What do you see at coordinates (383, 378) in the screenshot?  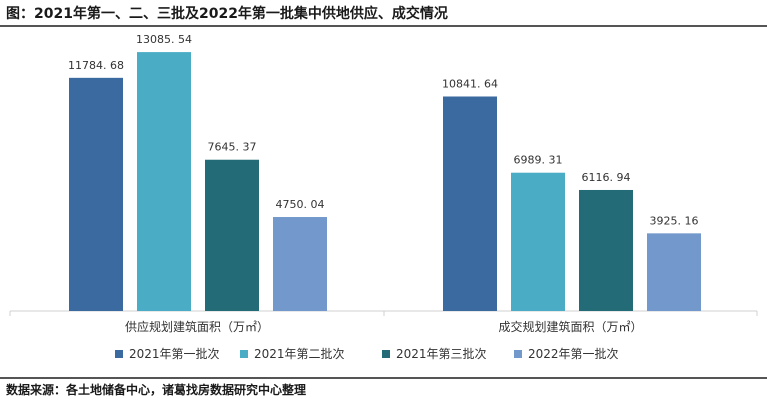 I see `bottom-rule` at bounding box center [383, 378].